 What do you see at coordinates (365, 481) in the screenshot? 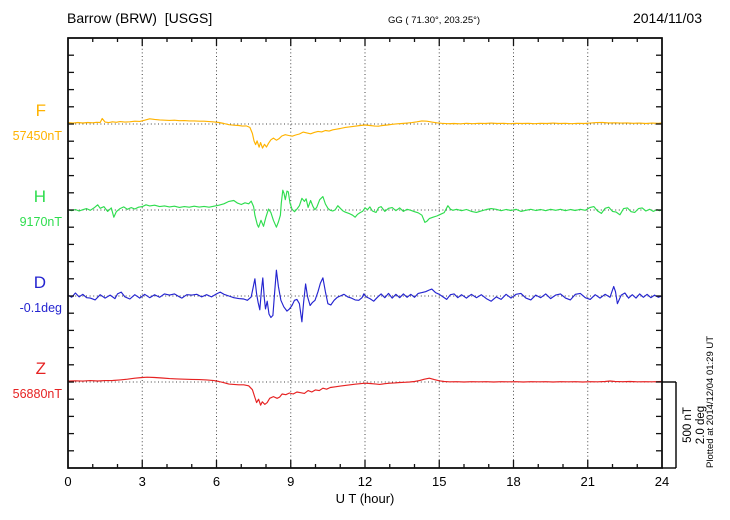
I see `x-tick-label-12: 12` at bounding box center [365, 481].